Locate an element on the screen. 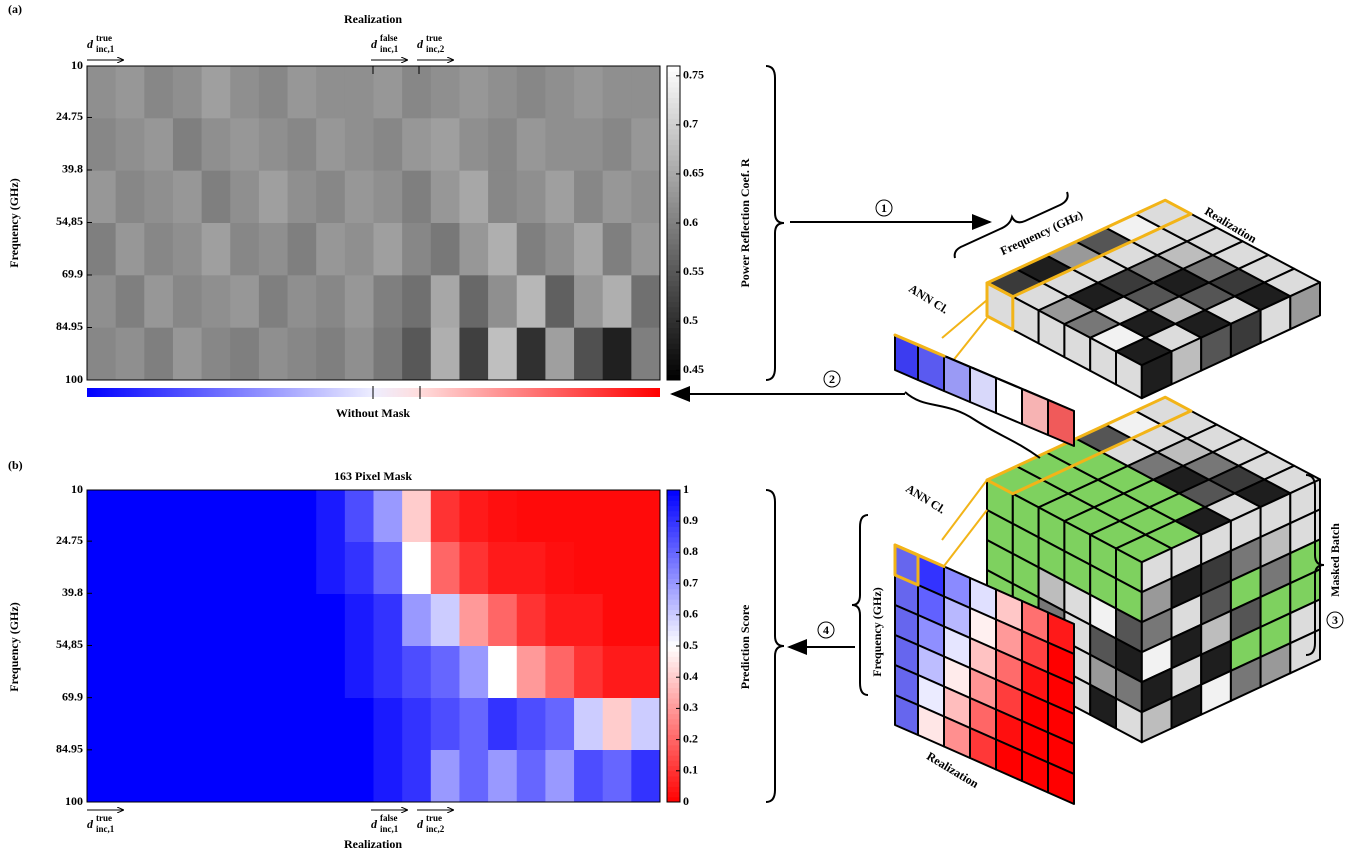  annotation-sub: inc,2 is located at coordinates (435, 829).